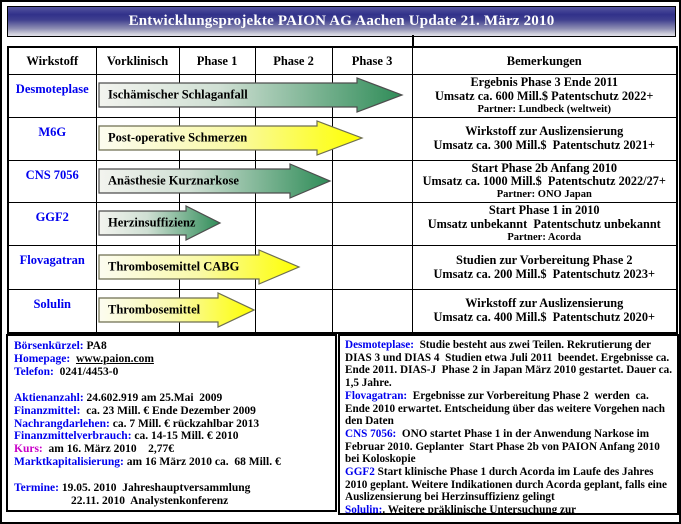 This screenshot has height=524, width=681. What do you see at coordinates (544, 60) in the screenshot?
I see `column-header-bemerkungen: Bemerkungen` at bounding box center [544, 60].